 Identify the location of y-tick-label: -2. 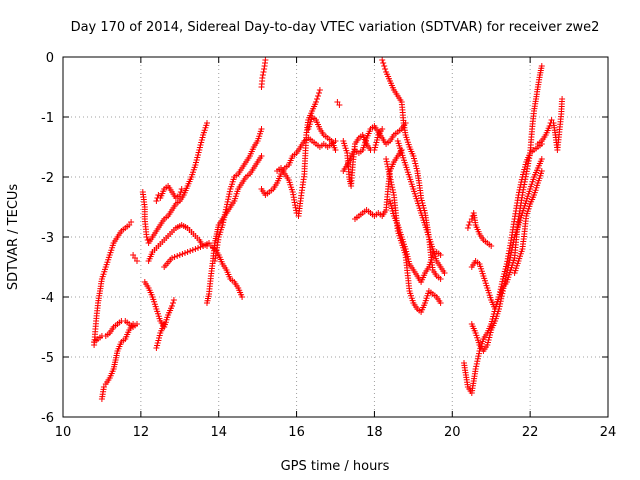
(47, 178).